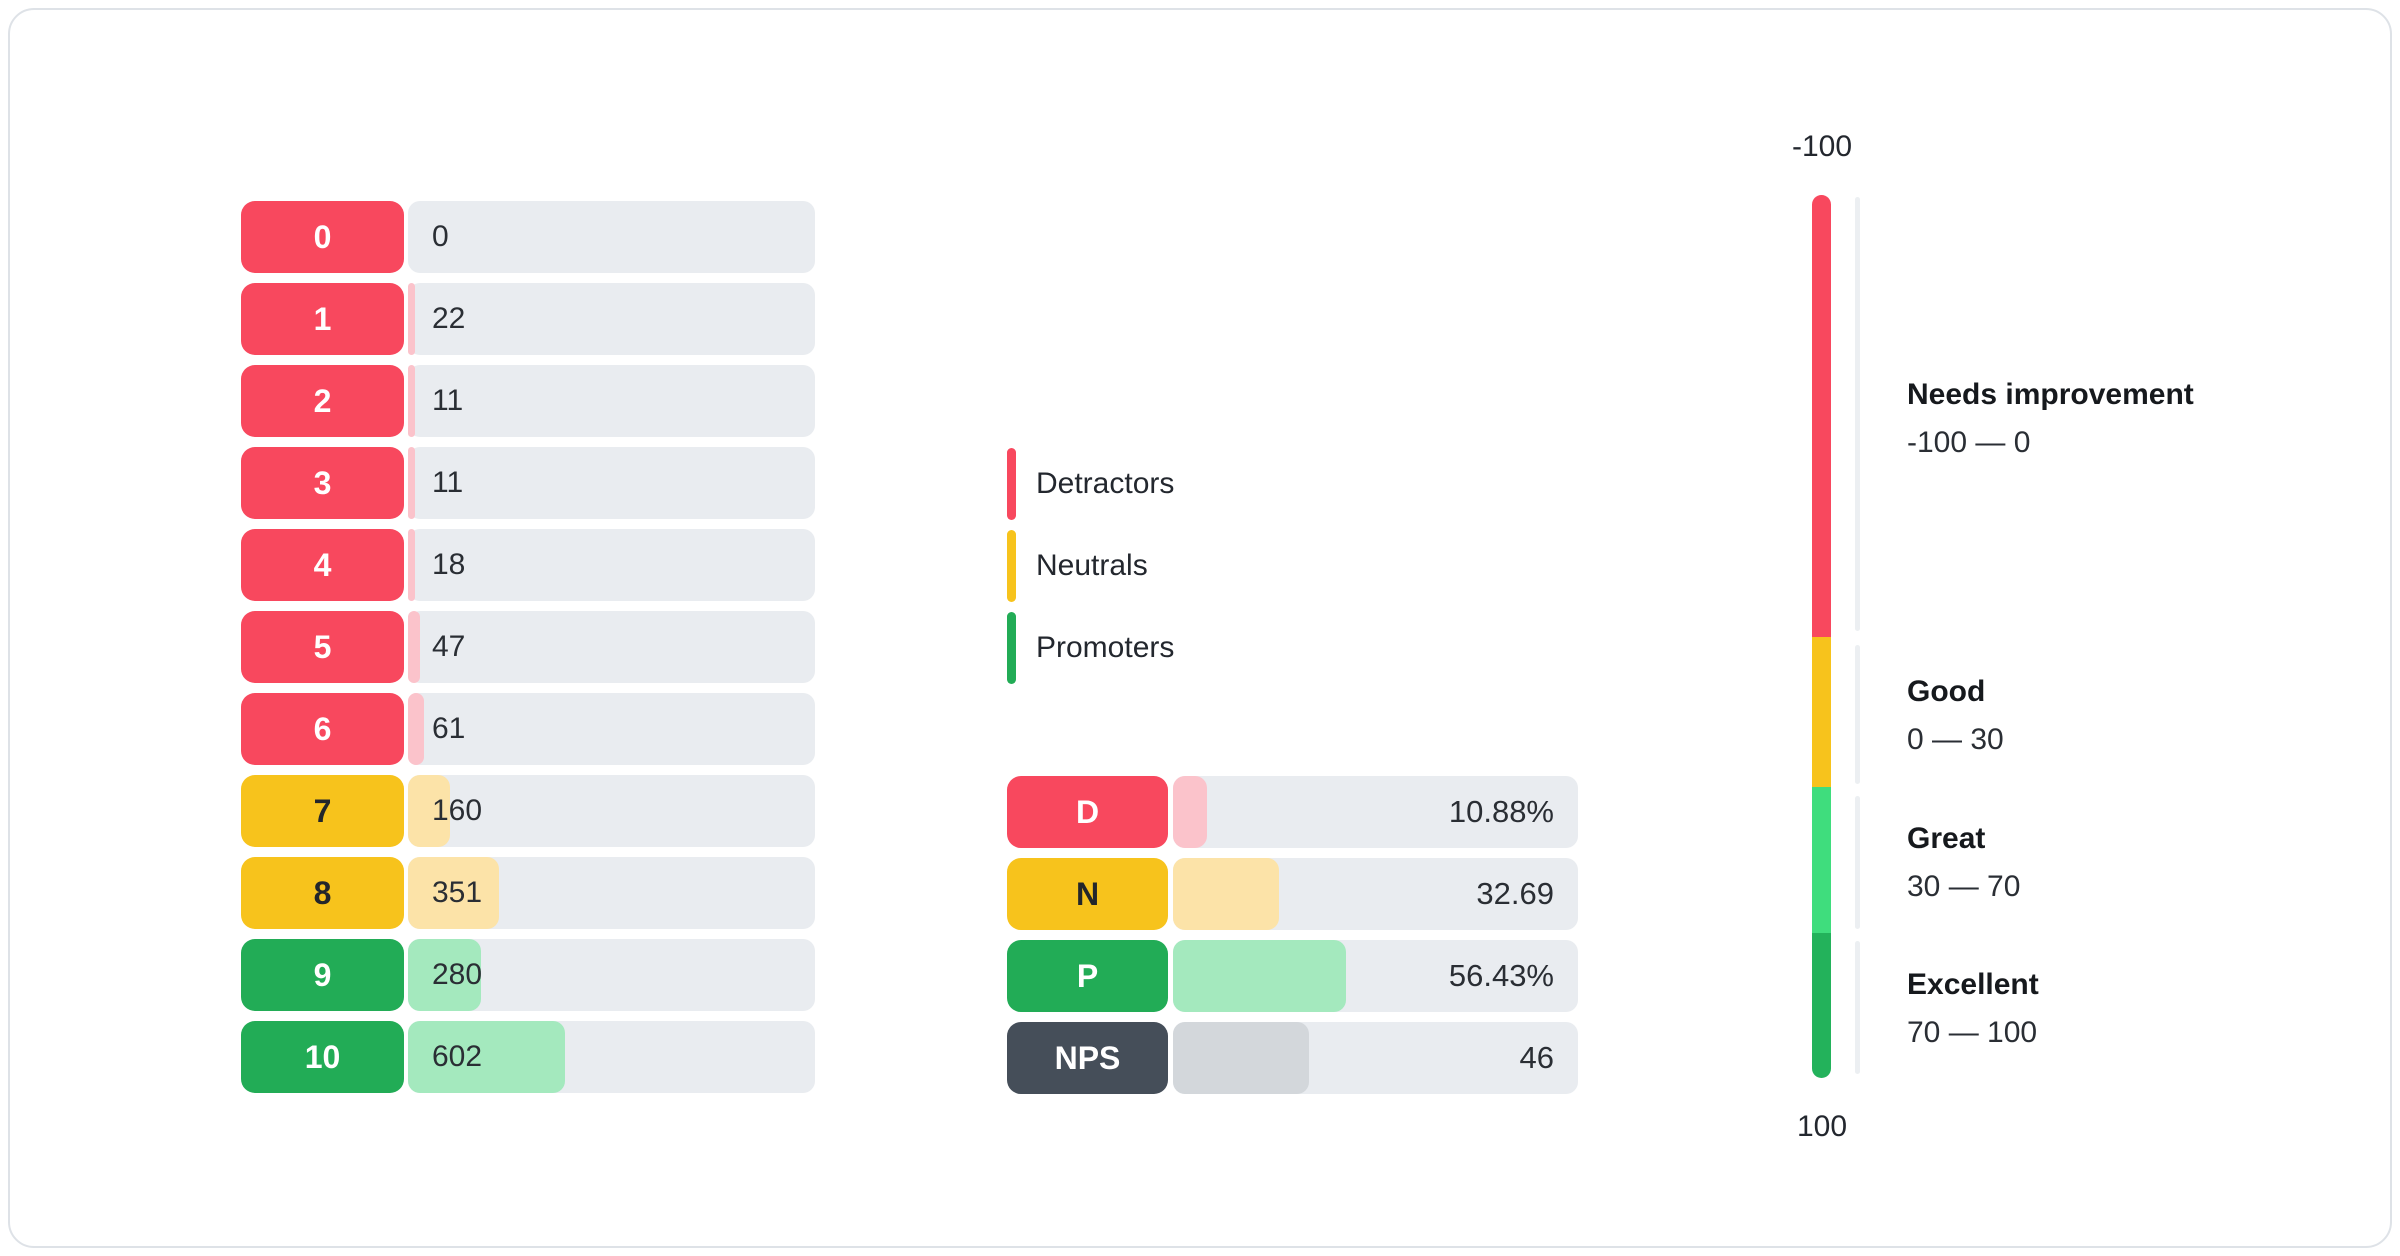 This screenshot has width=2400, height=1256. I want to click on score-track: 280, so click(611, 975).